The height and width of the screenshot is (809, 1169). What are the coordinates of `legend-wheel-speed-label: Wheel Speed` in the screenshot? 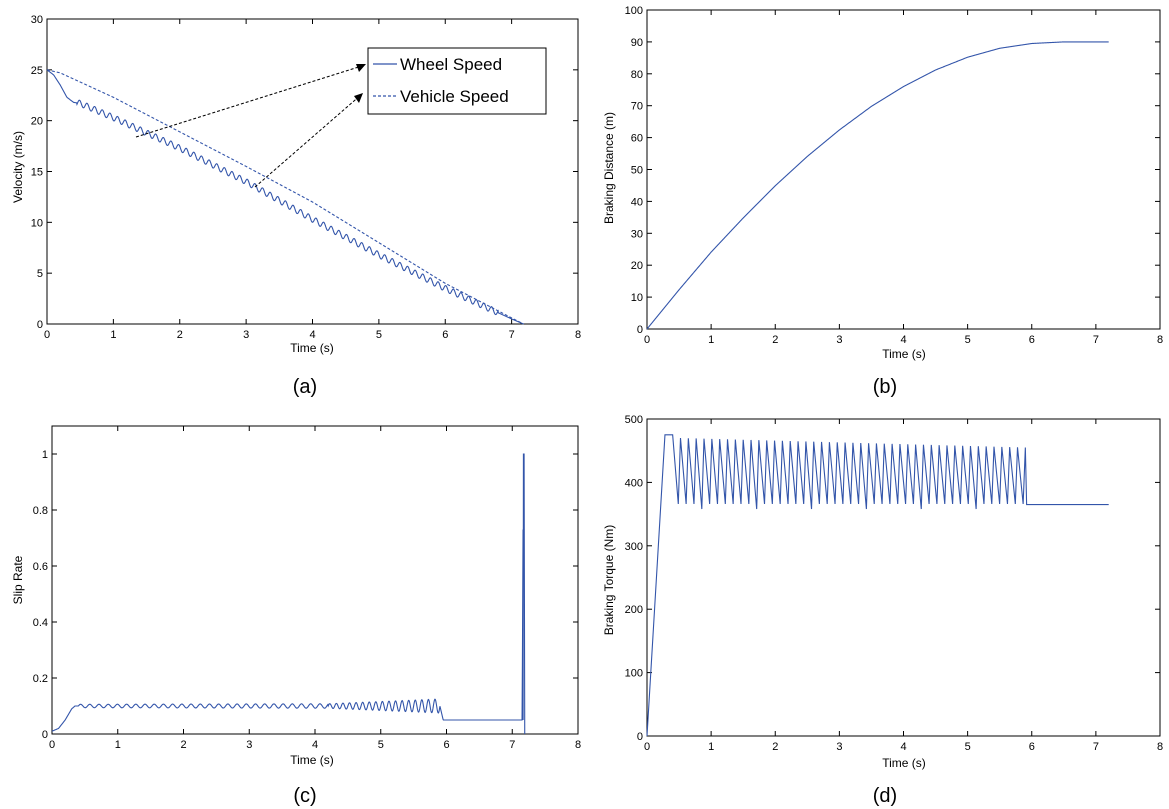 It's located at (451, 64).